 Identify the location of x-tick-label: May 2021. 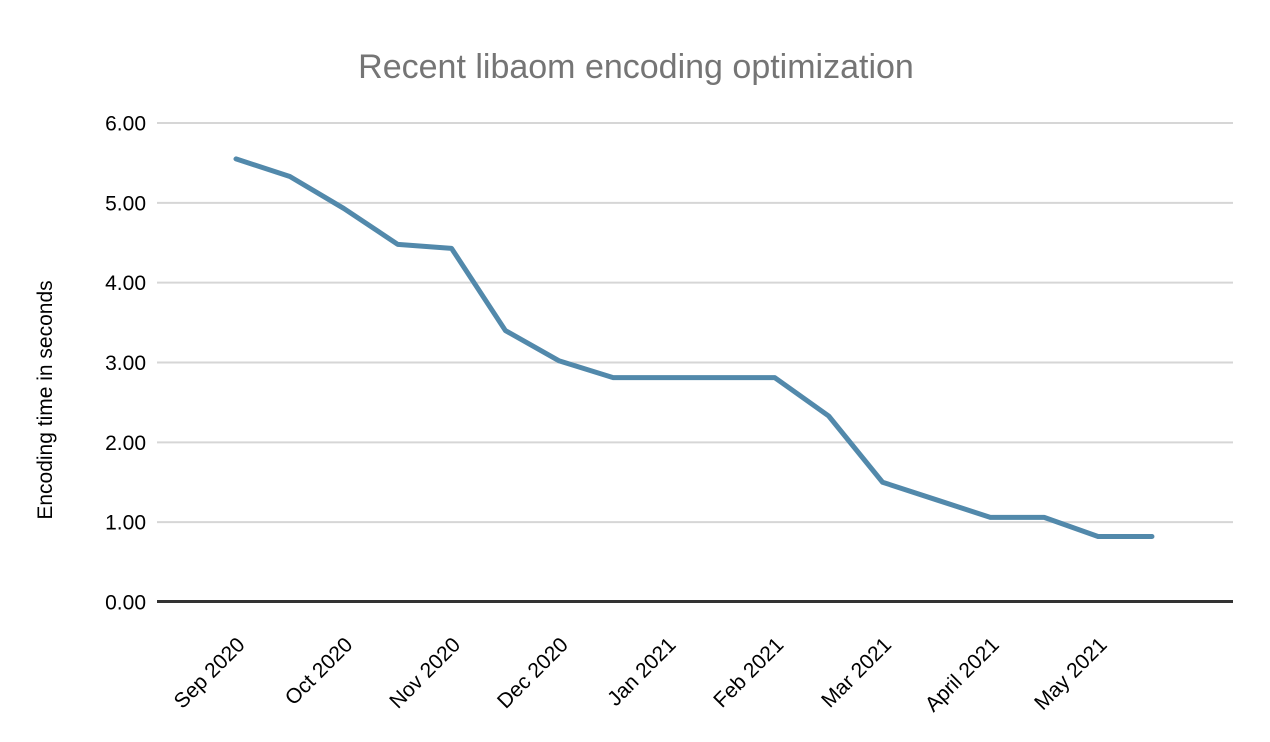
(1070, 673).